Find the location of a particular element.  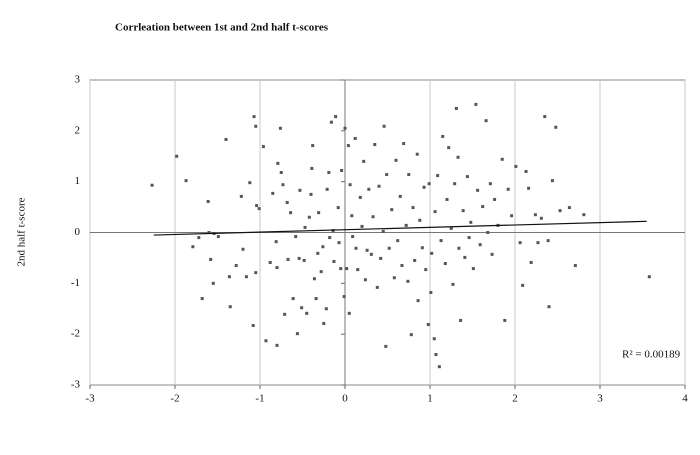

y-tick-label: 1 is located at coordinates (78, 181).